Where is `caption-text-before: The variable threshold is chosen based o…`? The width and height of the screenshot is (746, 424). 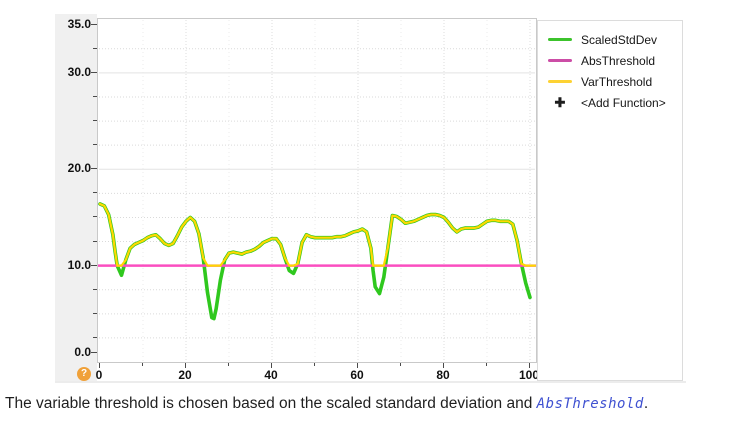 caption-text-before: The variable threshold is chosen based o… is located at coordinates (271, 403).